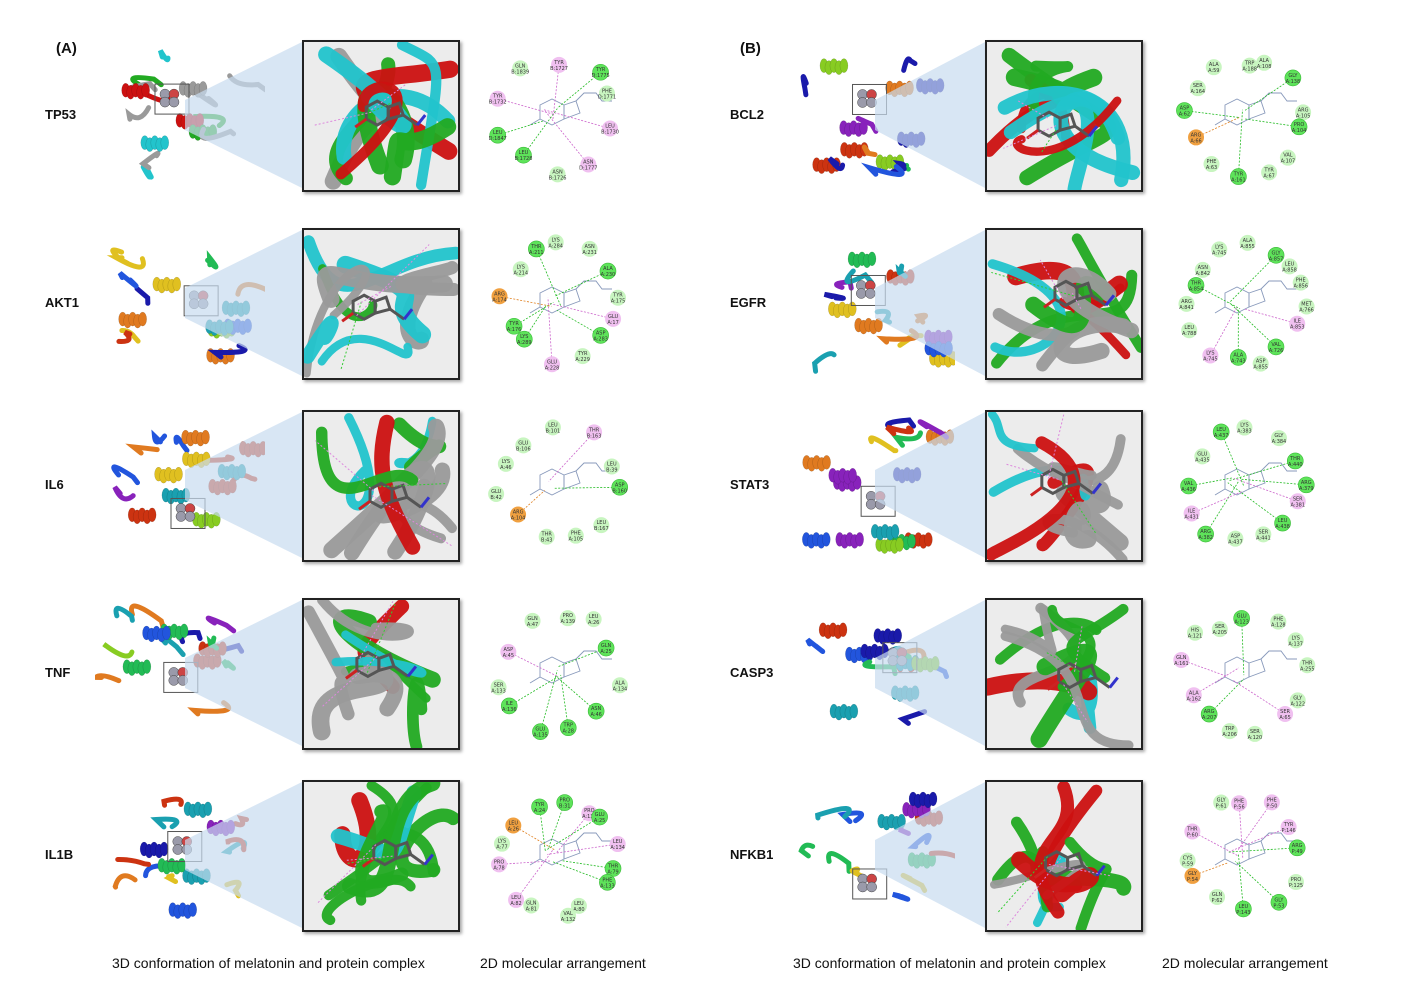 This screenshot has height=991, width=1402. I want to click on residue-label: ASP, so click(1185, 109).